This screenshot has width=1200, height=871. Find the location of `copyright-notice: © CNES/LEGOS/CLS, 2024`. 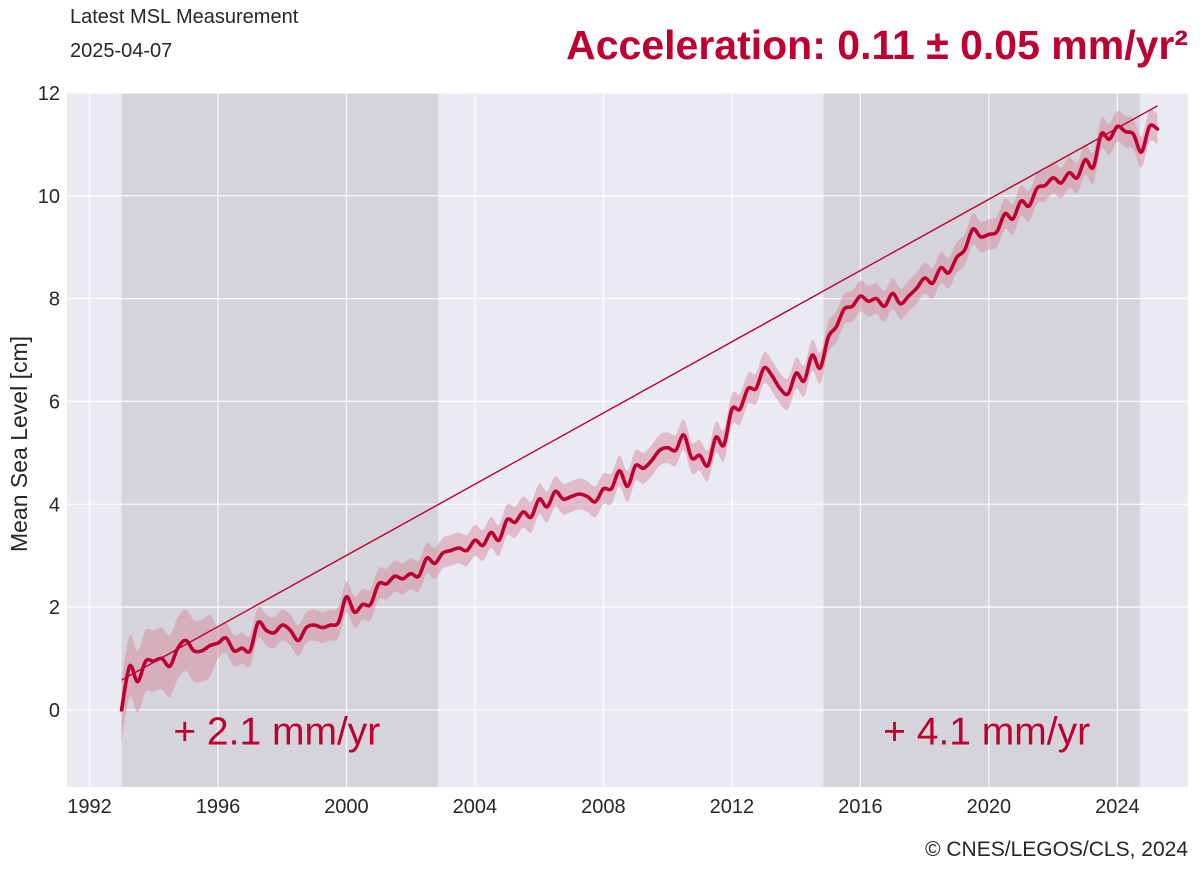

copyright-notice: © CNES/LEGOS/CLS, 2024 is located at coordinates (1056, 849).